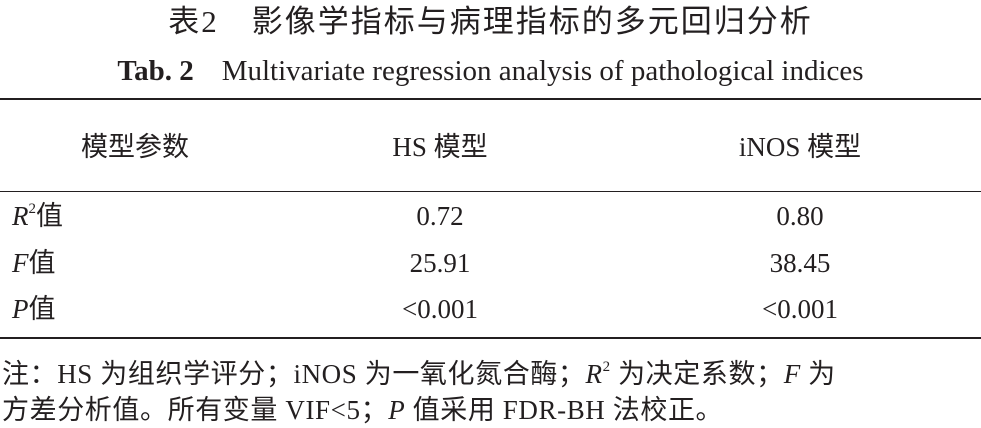  I want to click on note-text: 值采用 FDR-BH 法校正。, so click(564, 410).